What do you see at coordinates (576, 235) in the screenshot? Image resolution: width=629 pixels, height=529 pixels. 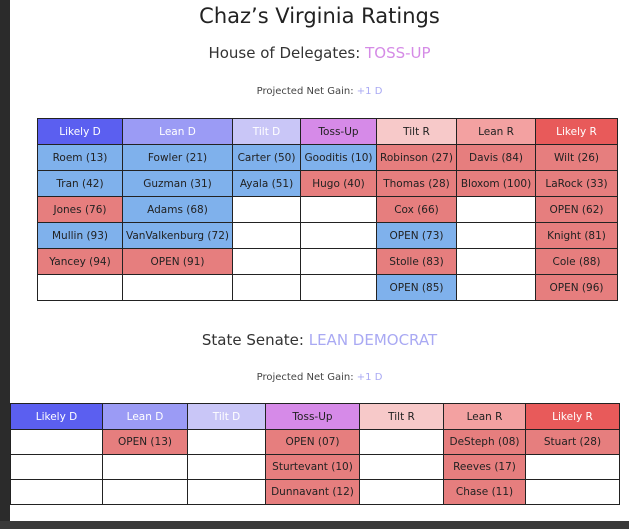 I see `race-cell: Knight (81)` at bounding box center [576, 235].